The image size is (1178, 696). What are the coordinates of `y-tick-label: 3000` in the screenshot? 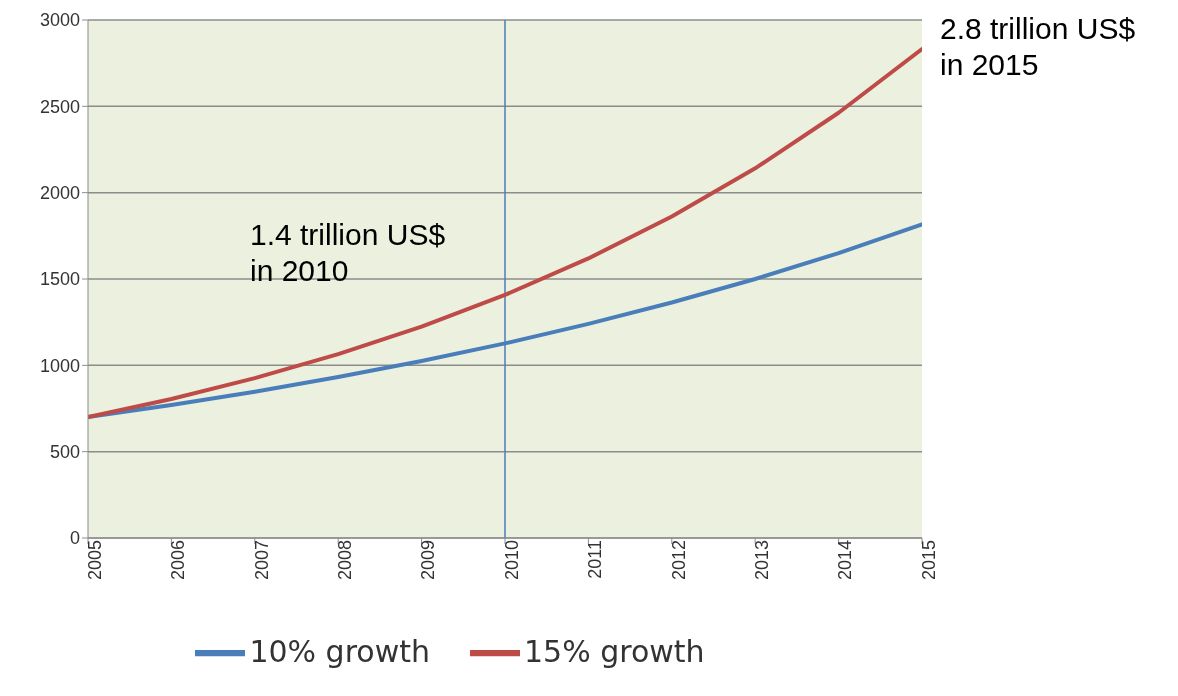 It's located at (59, 20).